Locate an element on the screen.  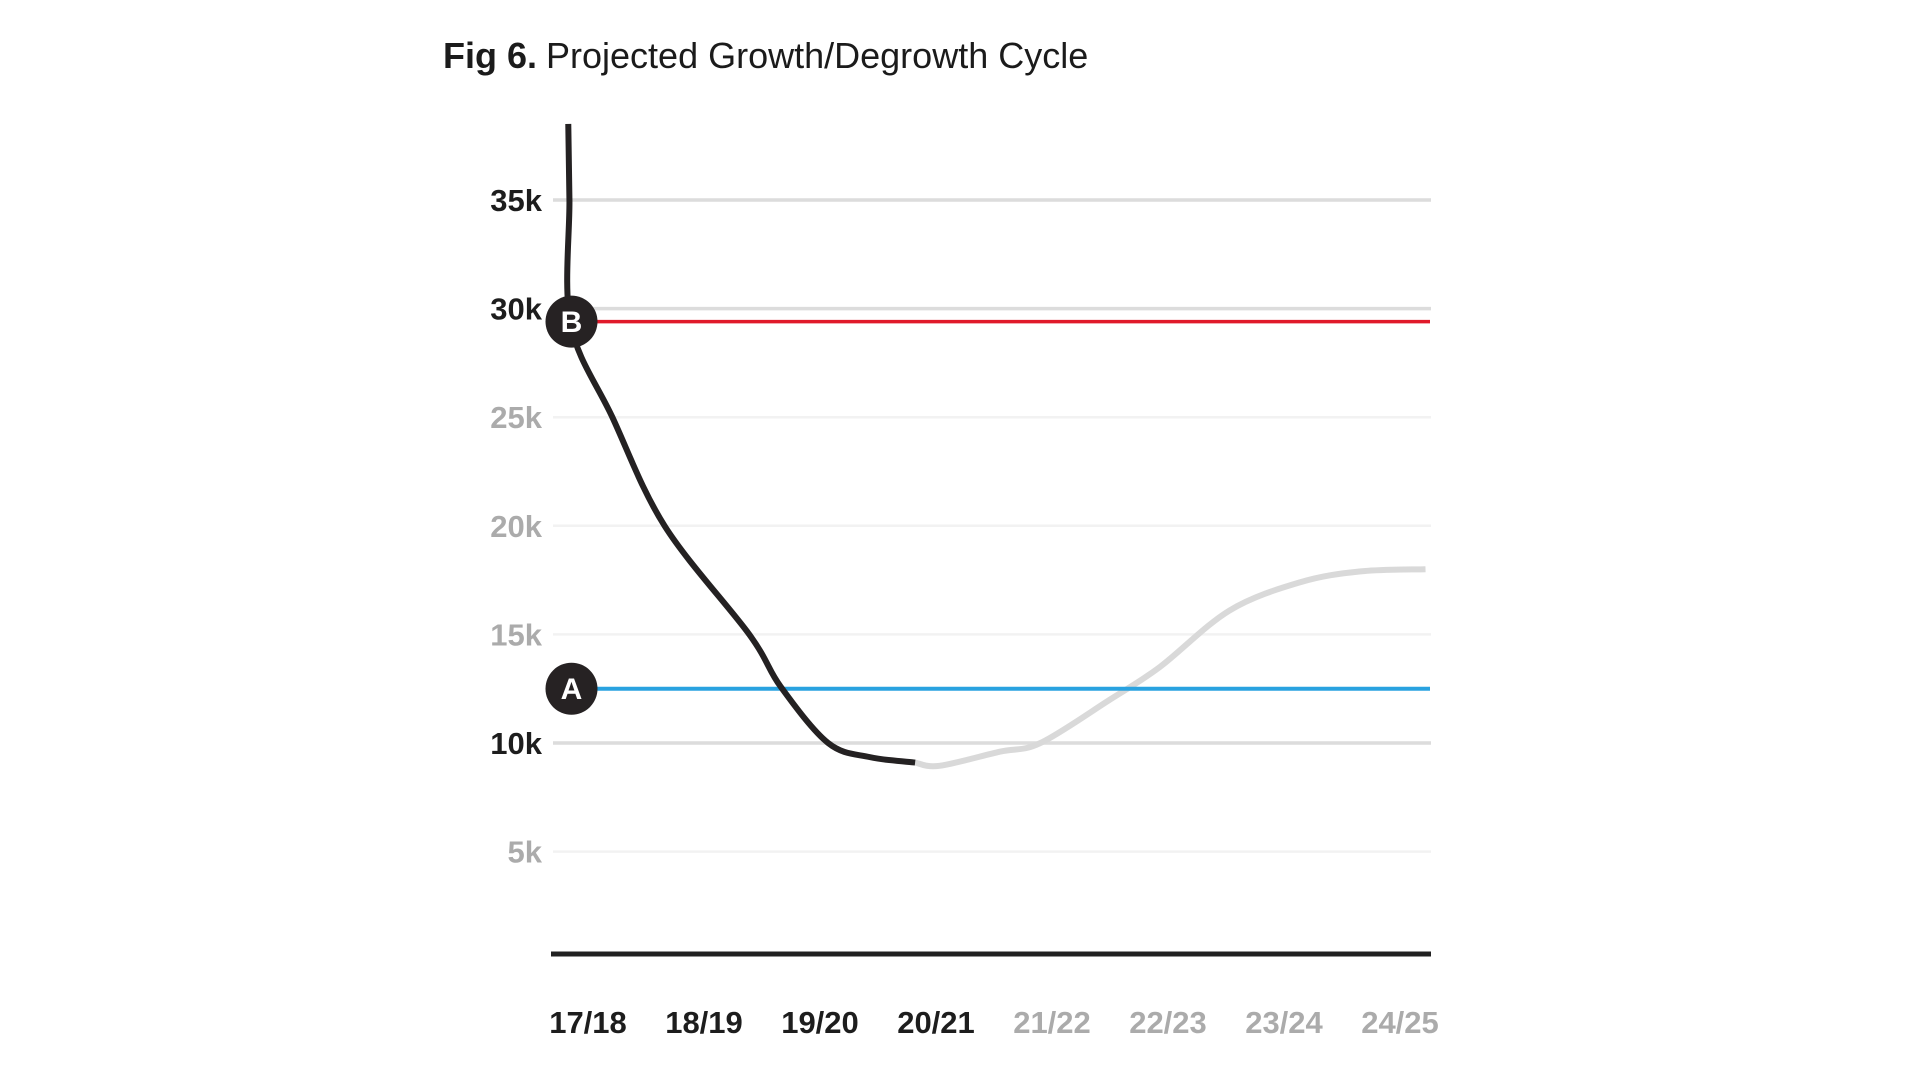
chart-title-text: Projected Growth/Degrowth Cycle is located at coordinates (817, 55).